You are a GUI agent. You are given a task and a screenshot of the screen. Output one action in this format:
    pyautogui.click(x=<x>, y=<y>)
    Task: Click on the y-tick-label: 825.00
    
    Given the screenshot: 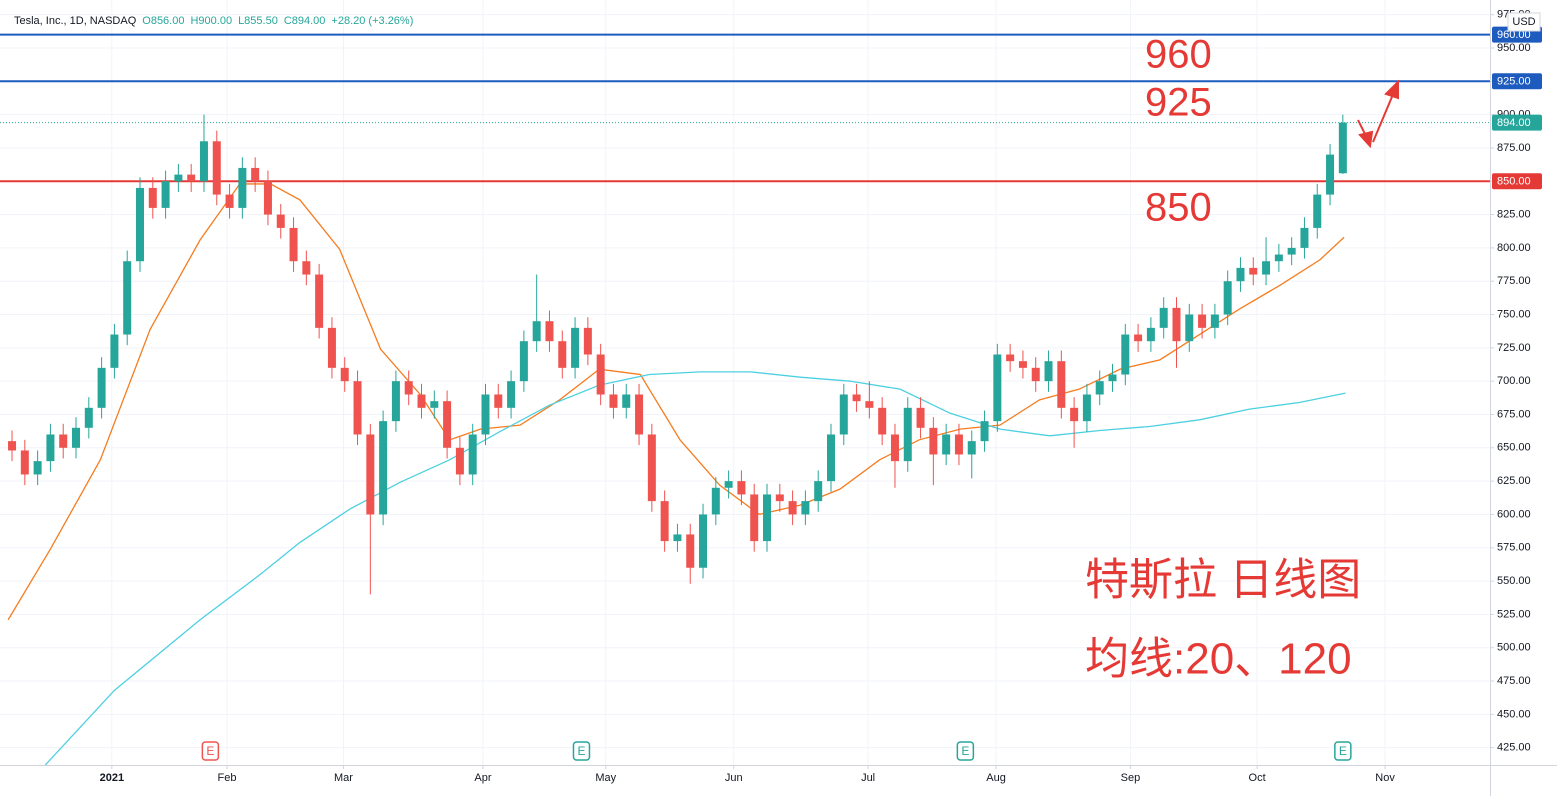 What is the action you would take?
    pyautogui.click(x=1514, y=214)
    